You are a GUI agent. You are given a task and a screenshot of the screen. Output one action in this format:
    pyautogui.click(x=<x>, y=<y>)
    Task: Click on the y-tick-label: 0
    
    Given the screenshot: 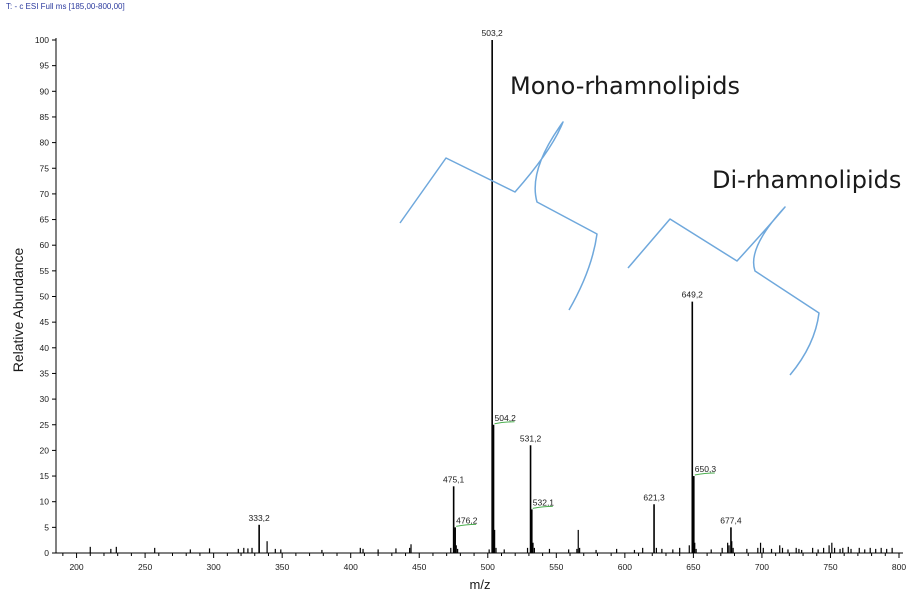 What is the action you would take?
    pyautogui.click(x=46, y=553)
    